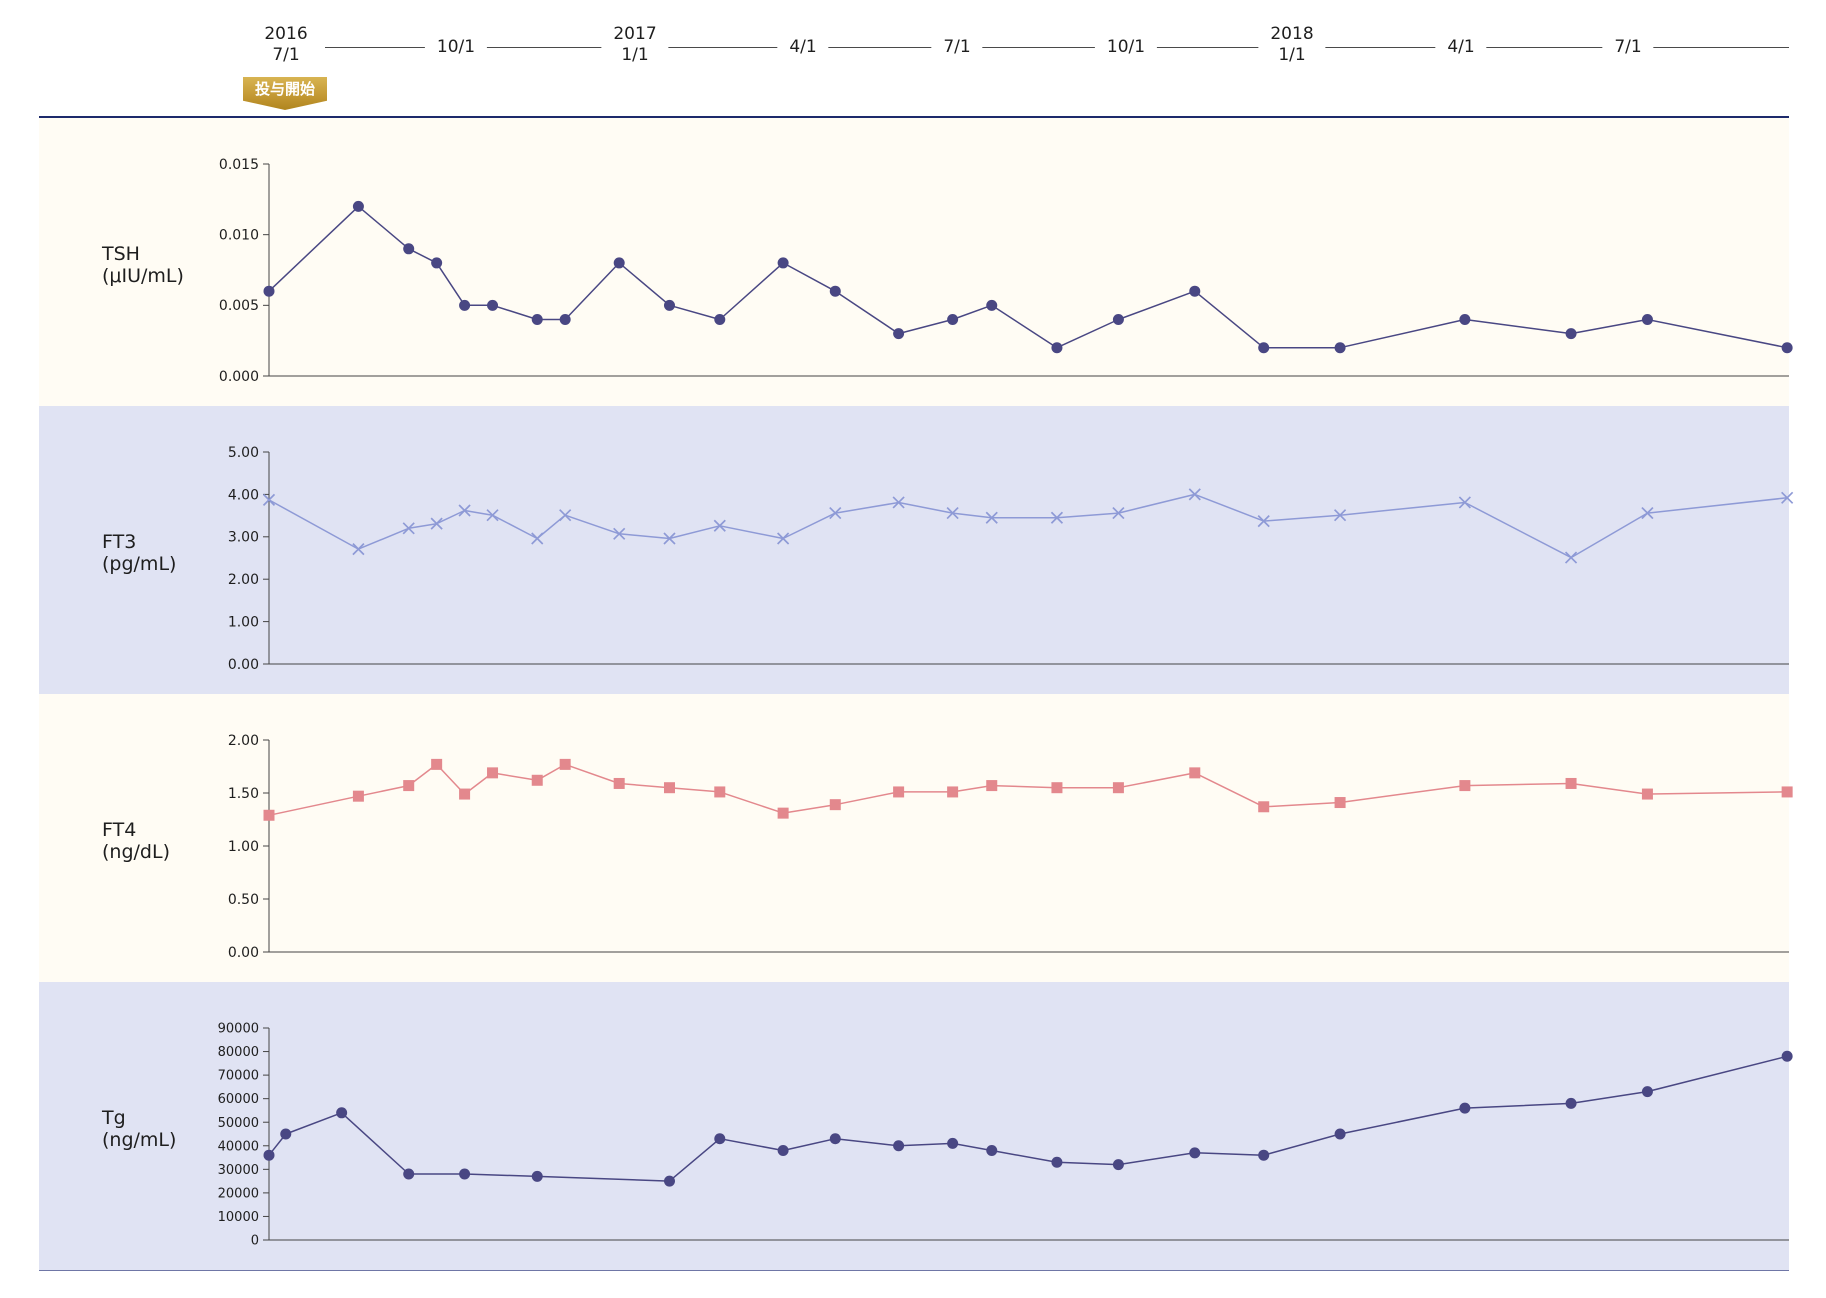 The width and height of the screenshot is (1826, 1298). Describe the element at coordinates (914, 117) in the screenshot. I see `header-rule` at that location.